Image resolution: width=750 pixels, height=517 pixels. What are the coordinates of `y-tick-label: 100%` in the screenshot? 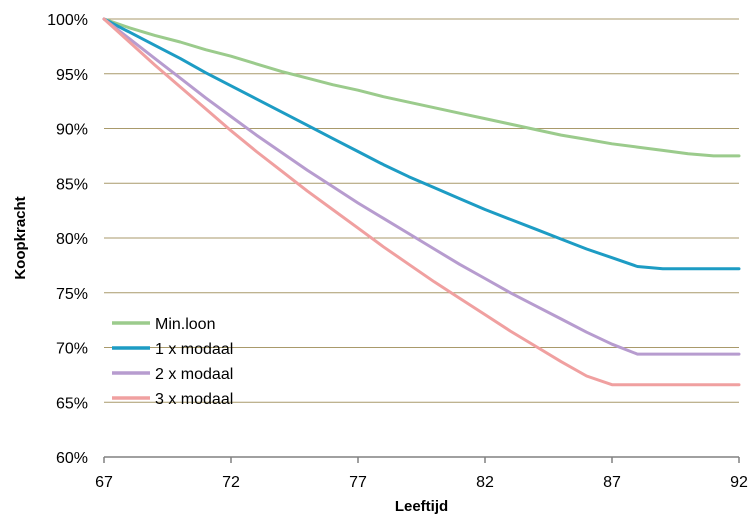 It's located at (67, 20).